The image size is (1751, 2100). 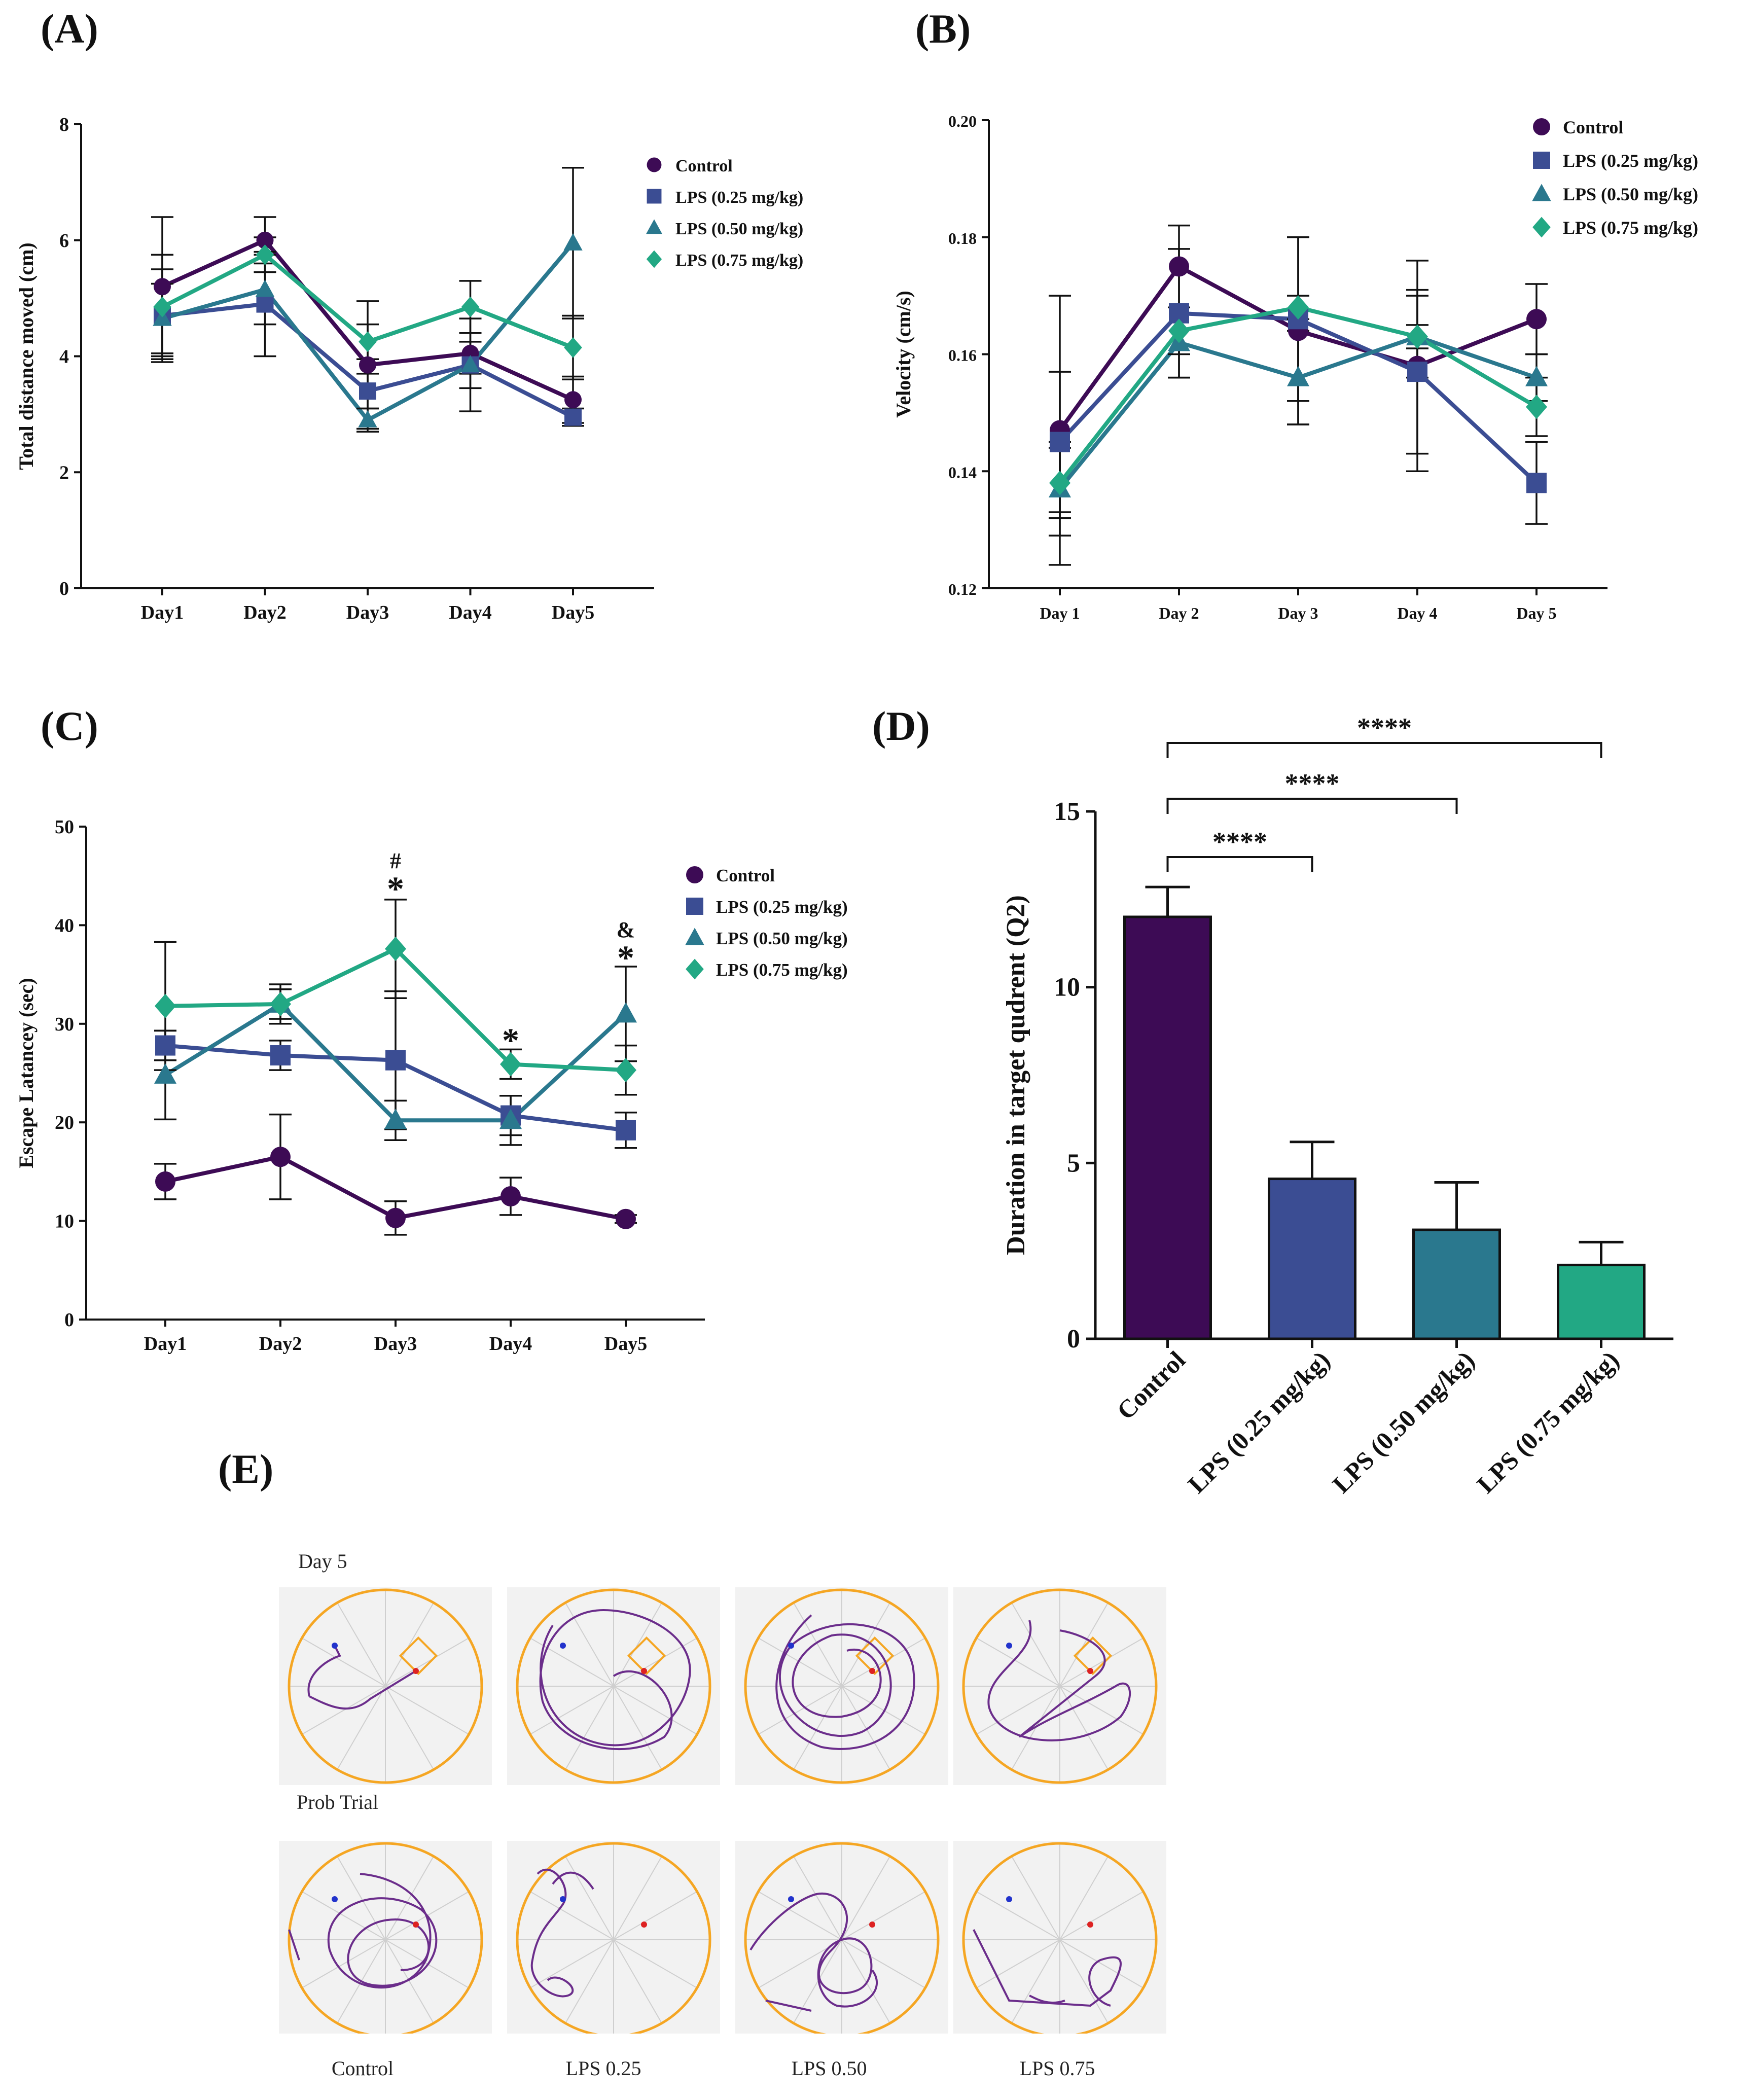 I want to click on y-tick-label: 0, so click(x=64, y=588).